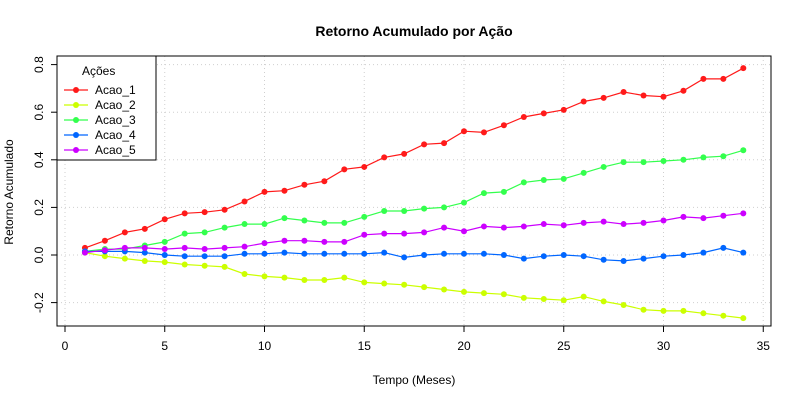 This screenshot has width=800, height=400. Describe the element at coordinates (414, 380) in the screenshot. I see `x-axis-label: Tempo (Meses)` at that location.